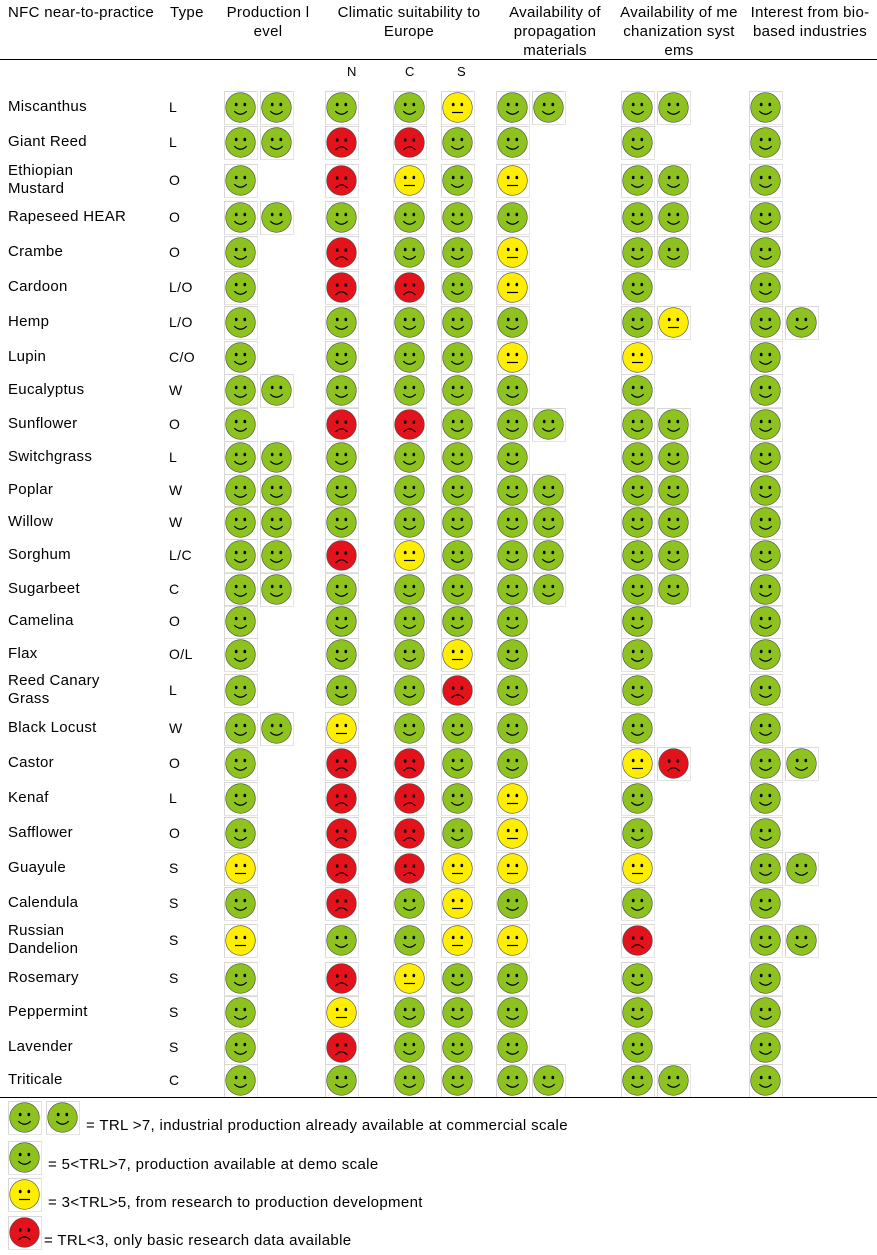 The width and height of the screenshot is (877, 1255). I want to click on crop-name: Poplar, so click(31, 489).